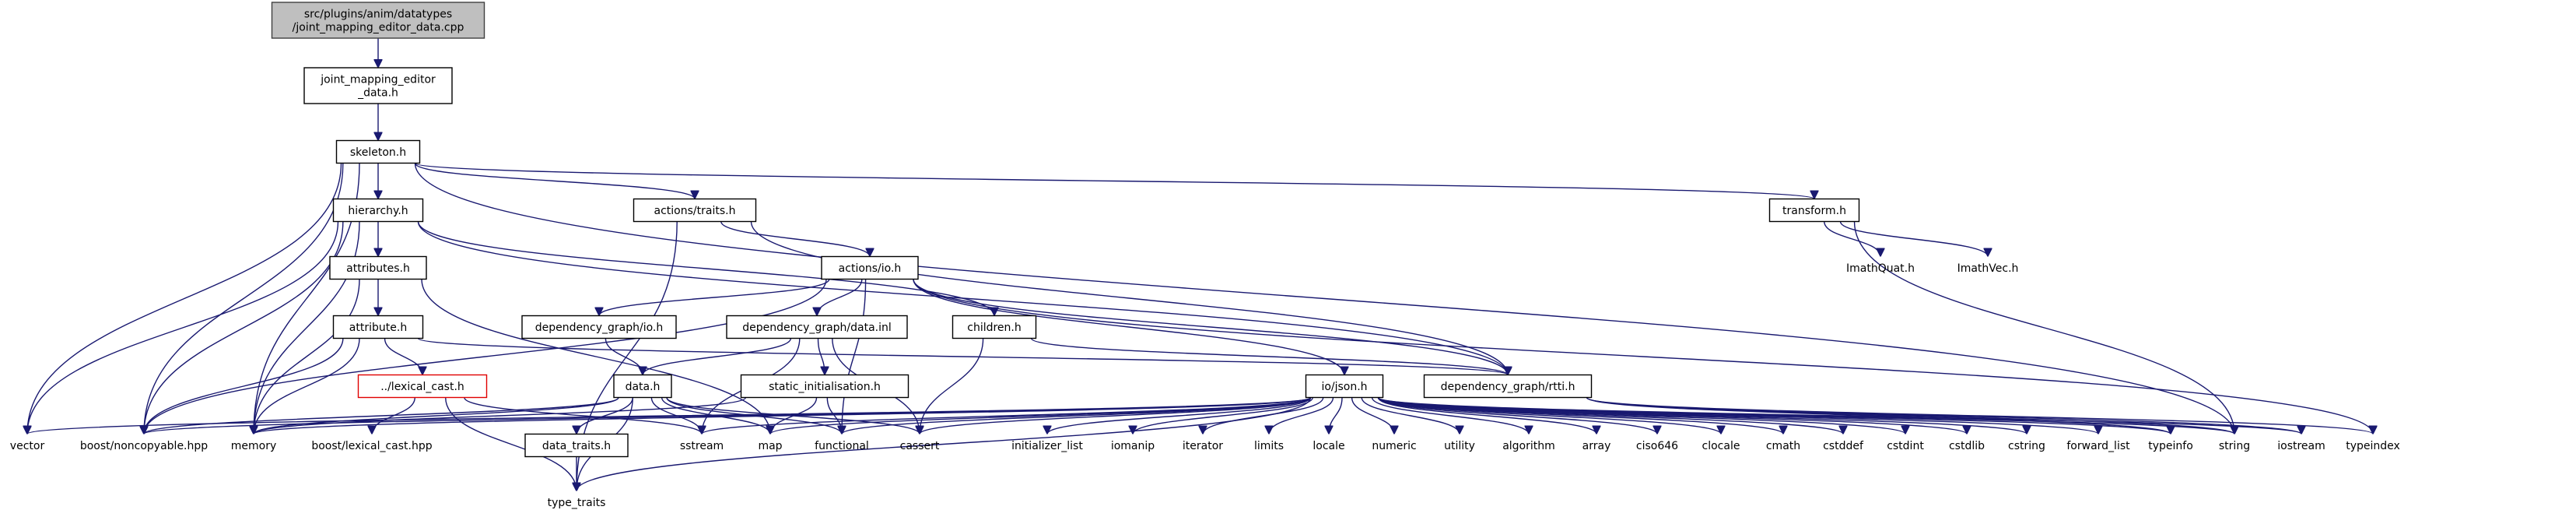  I want to click on node-label-lexhpp: boost/lexical_cast.hpp, so click(371, 446).